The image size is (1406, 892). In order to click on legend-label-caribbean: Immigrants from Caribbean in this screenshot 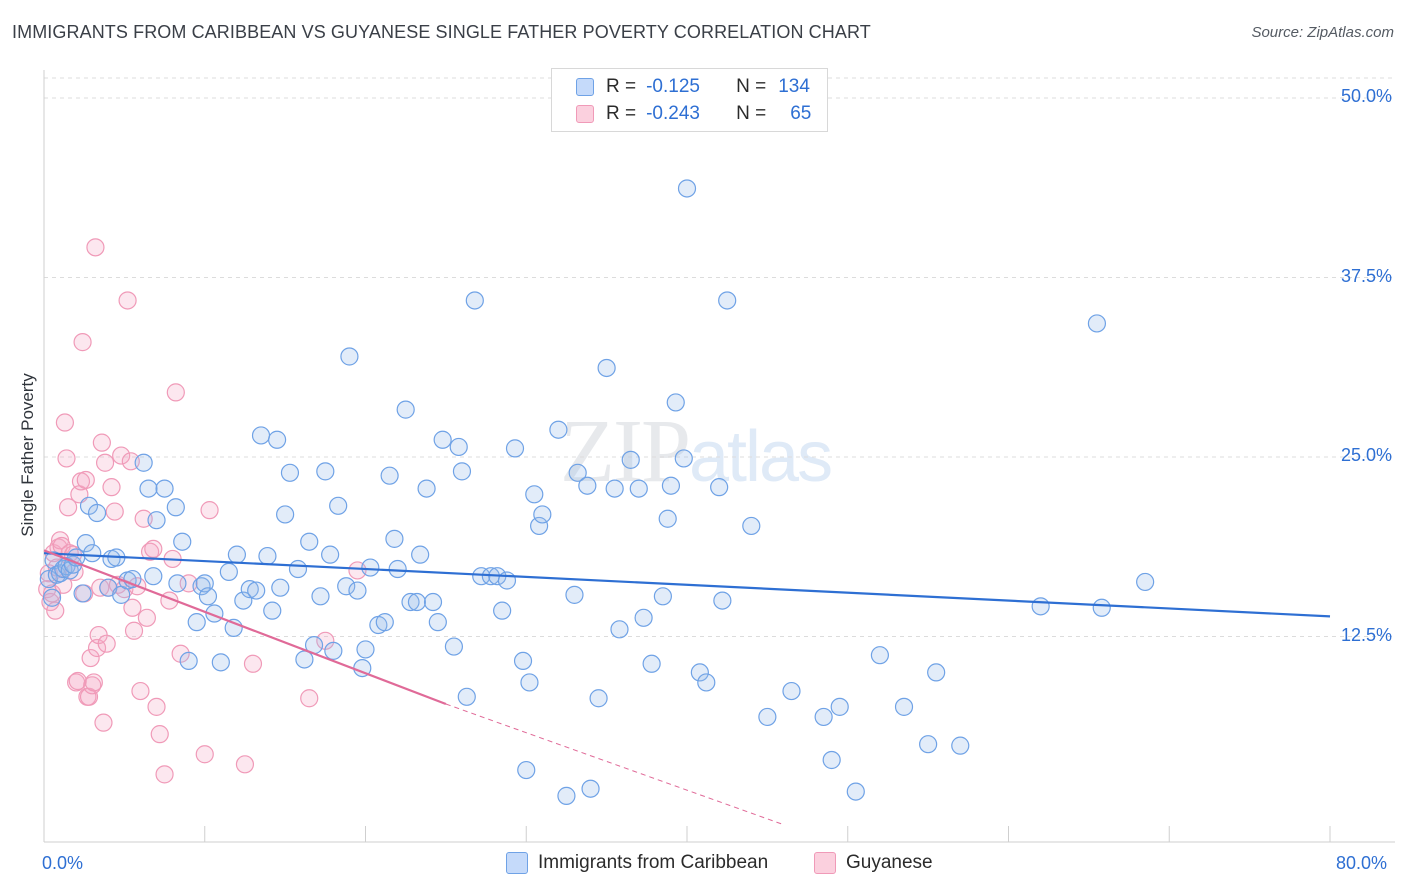, I will do `click(653, 862)`.